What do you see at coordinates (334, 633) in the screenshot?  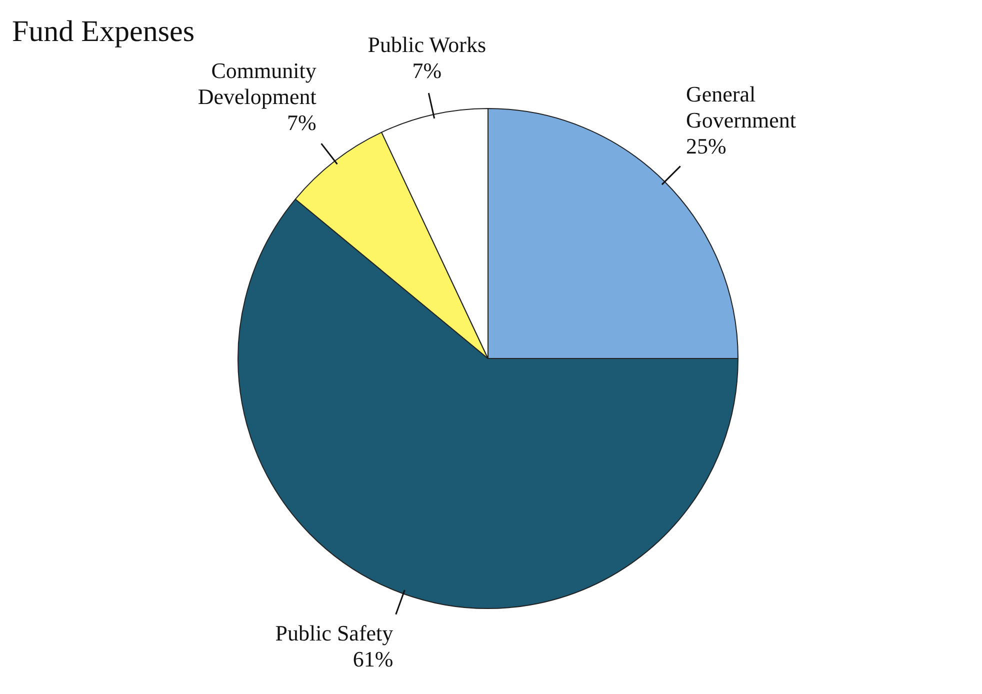 I see `slice-label: Public Safety` at bounding box center [334, 633].